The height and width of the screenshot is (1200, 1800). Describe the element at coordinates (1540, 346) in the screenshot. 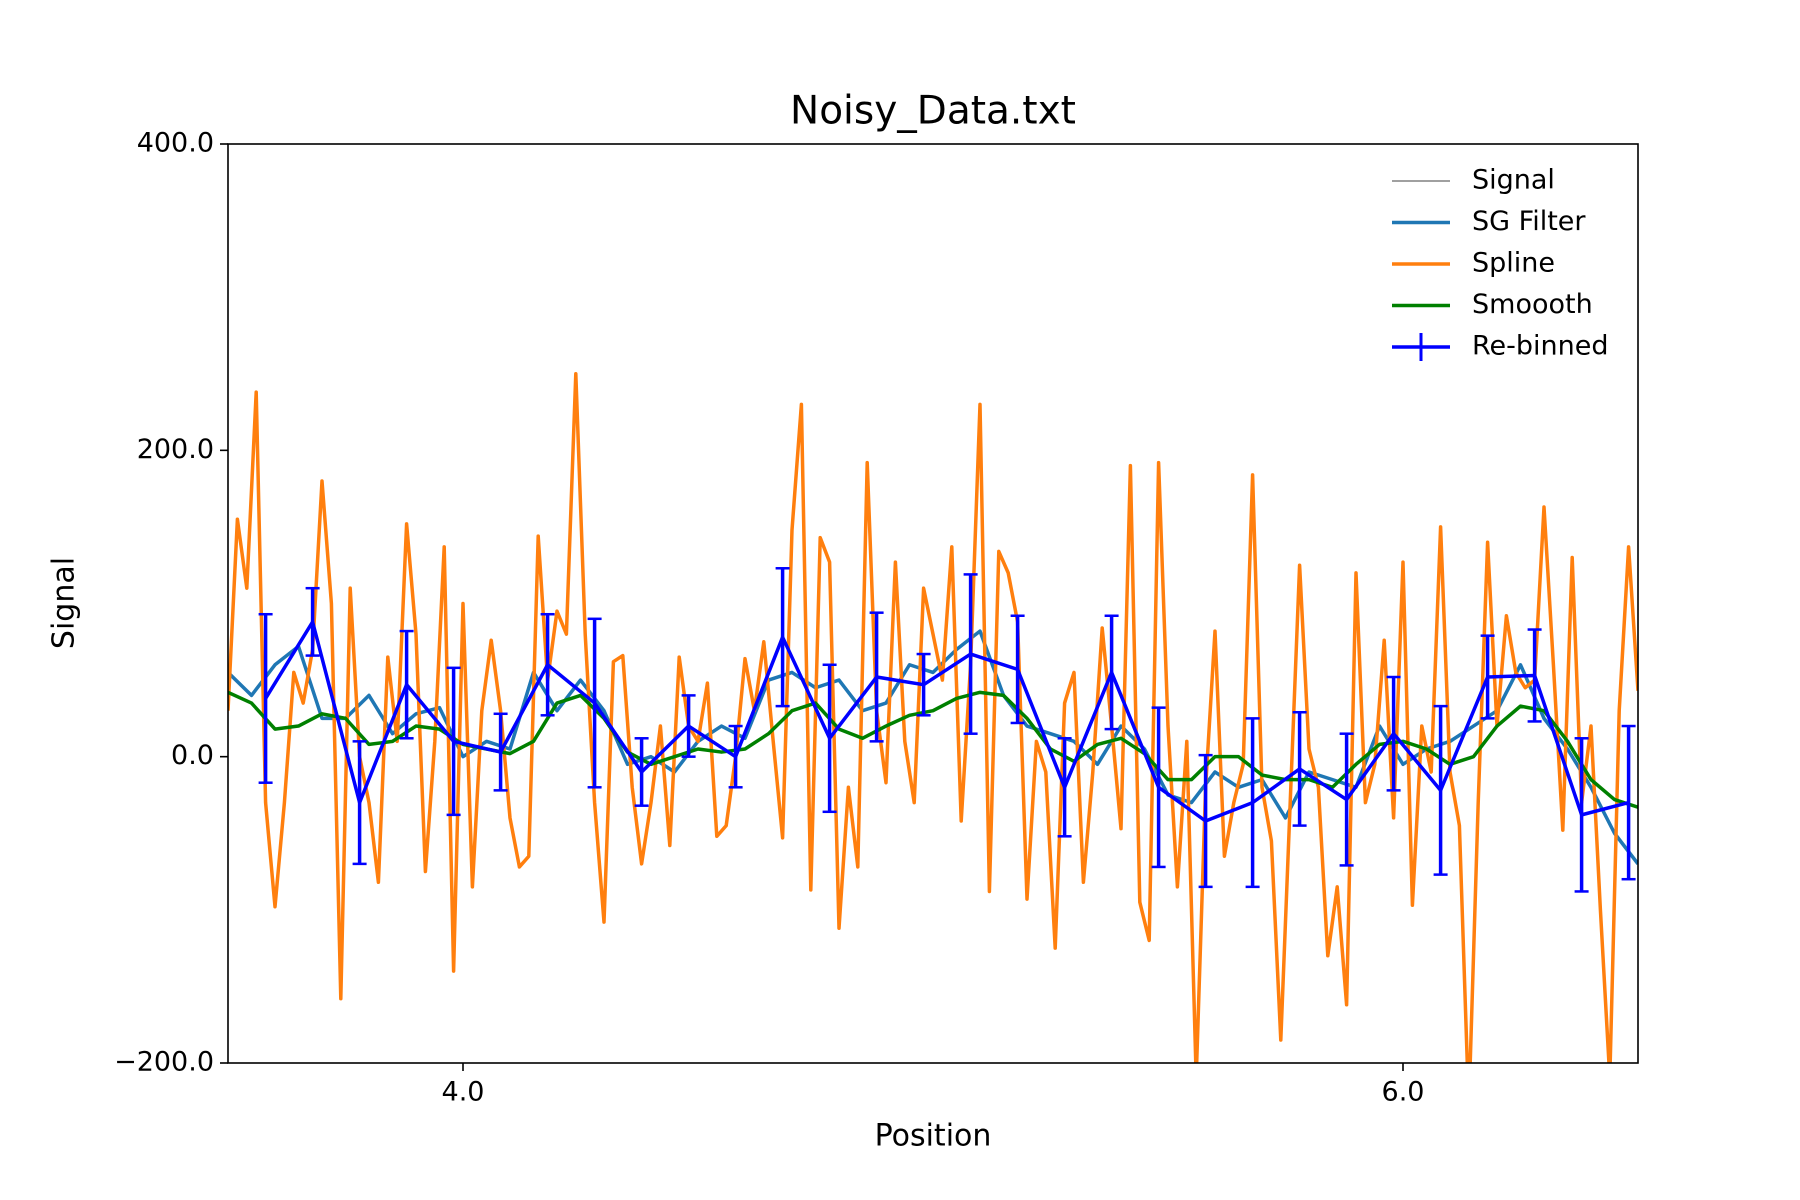

I see `legend-label: Re-binned` at that location.